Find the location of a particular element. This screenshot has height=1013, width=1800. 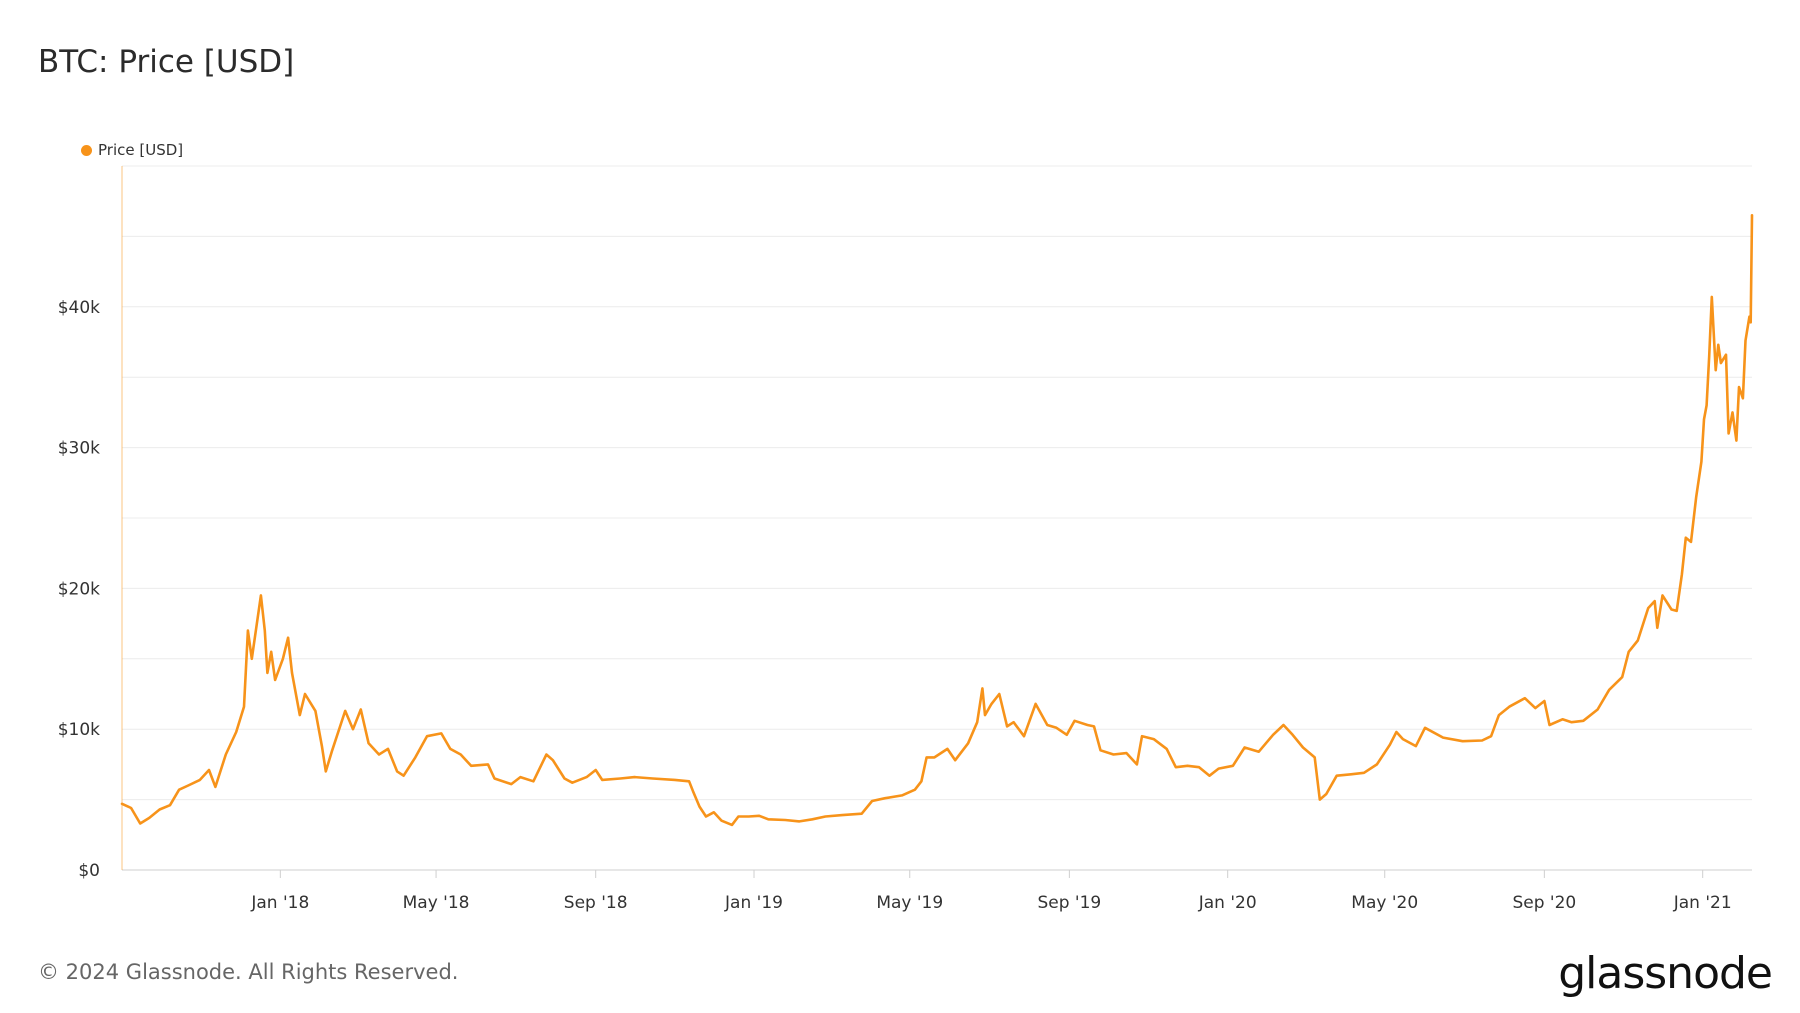

x-tick-label: May '18 is located at coordinates (436, 903).